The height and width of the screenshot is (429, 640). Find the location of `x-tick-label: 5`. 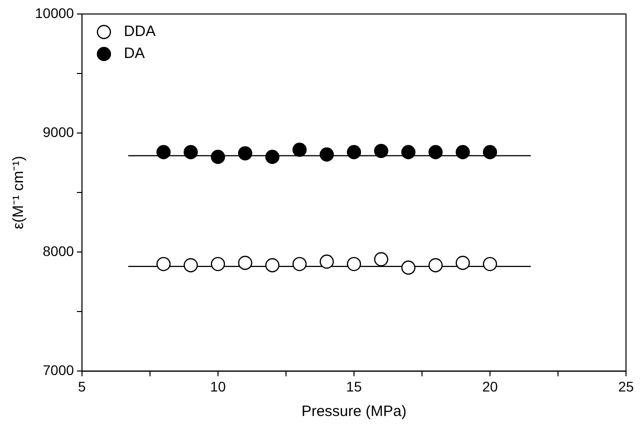

x-tick-label: 5 is located at coordinates (82, 386).